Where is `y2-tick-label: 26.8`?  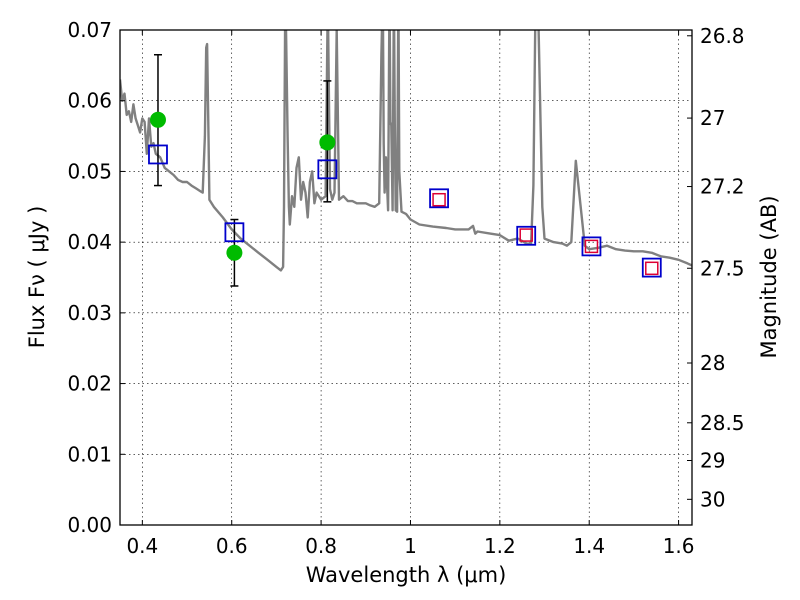 y2-tick-label: 26.8 is located at coordinates (722, 36).